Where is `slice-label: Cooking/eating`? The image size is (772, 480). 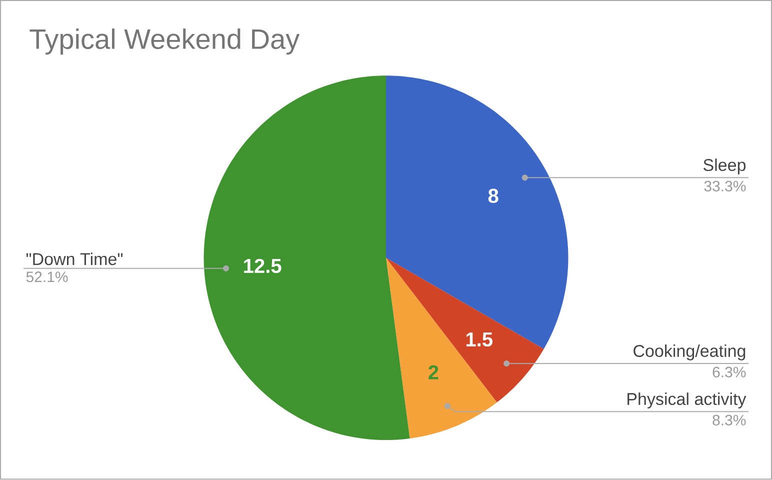
slice-label: Cooking/eating is located at coordinates (690, 352).